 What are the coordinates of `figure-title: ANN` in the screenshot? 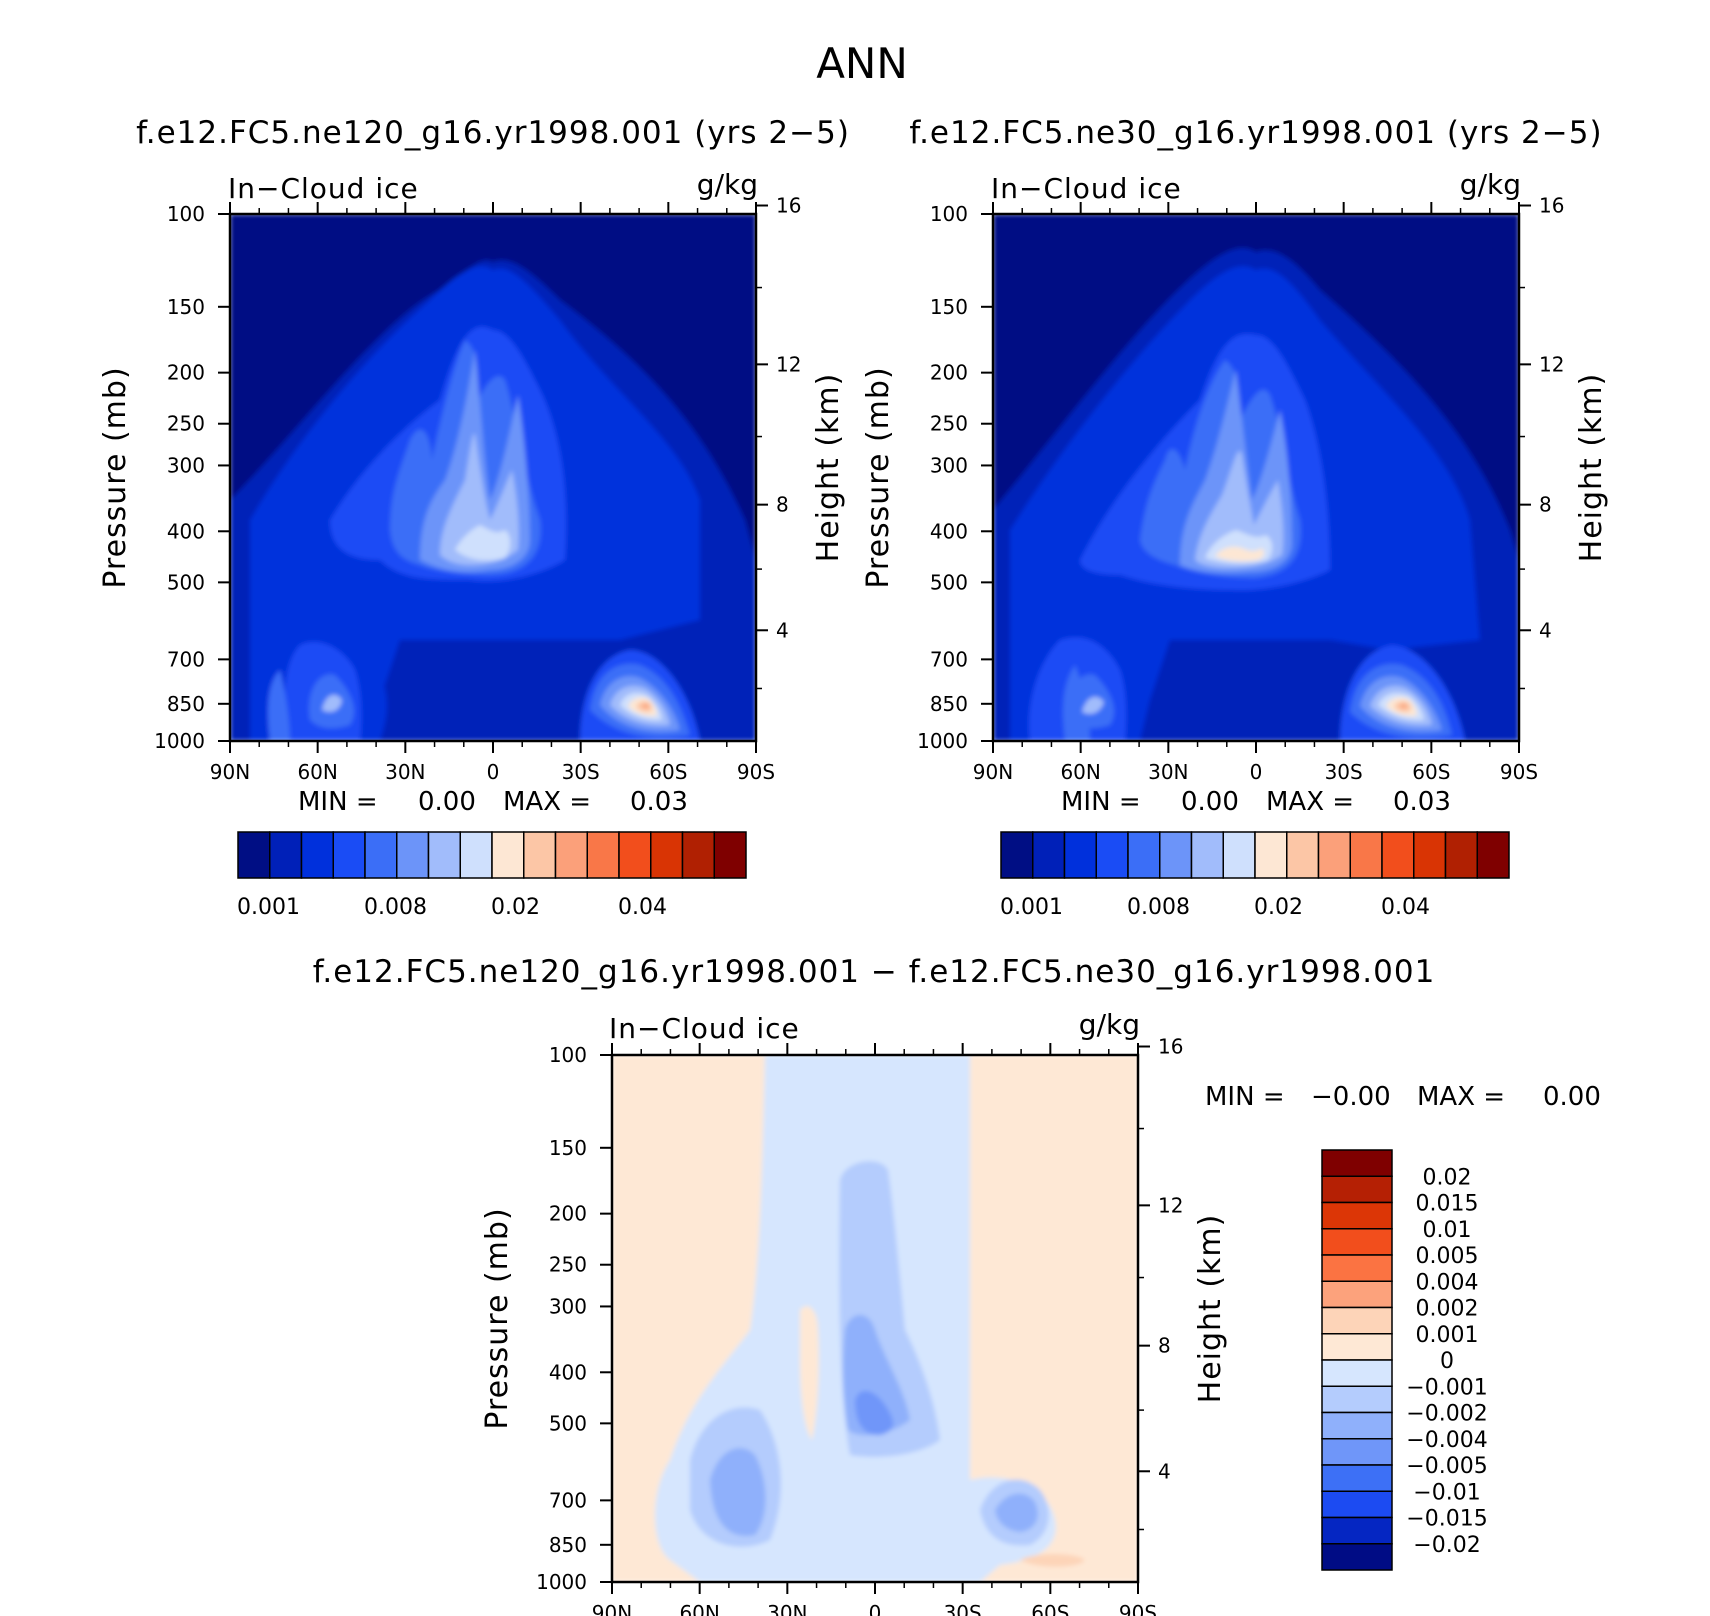 It's located at (862, 63).